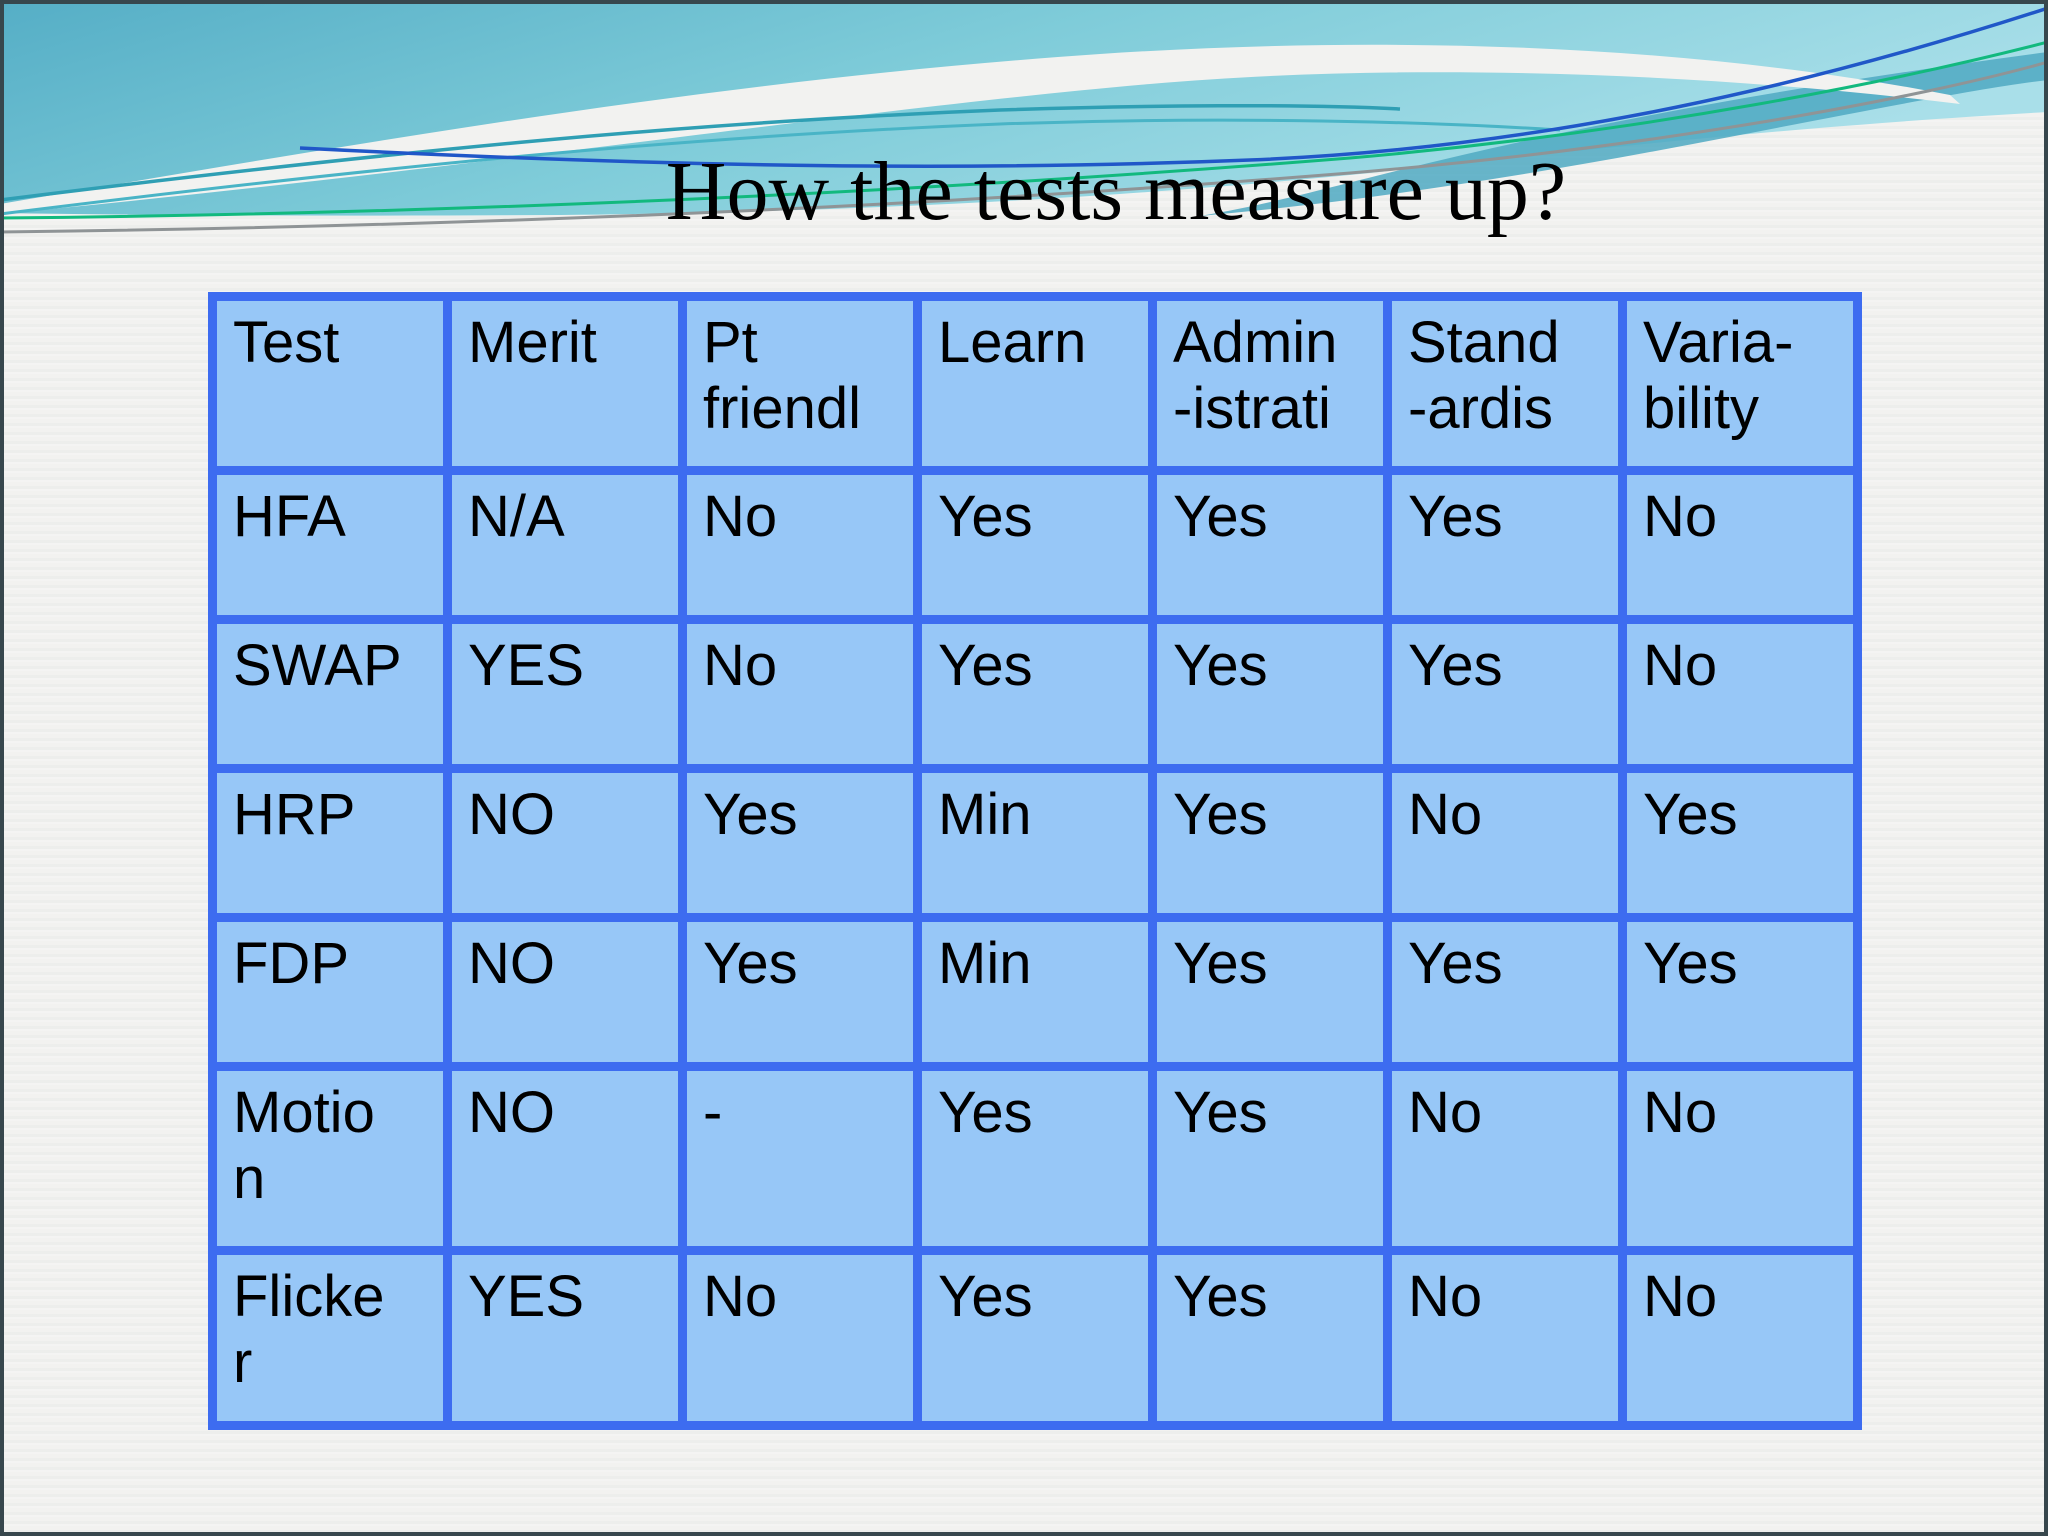 This screenshot has height=1536, width=2048. I want to click on accent-line-gray-icon, so click(1024, 147).